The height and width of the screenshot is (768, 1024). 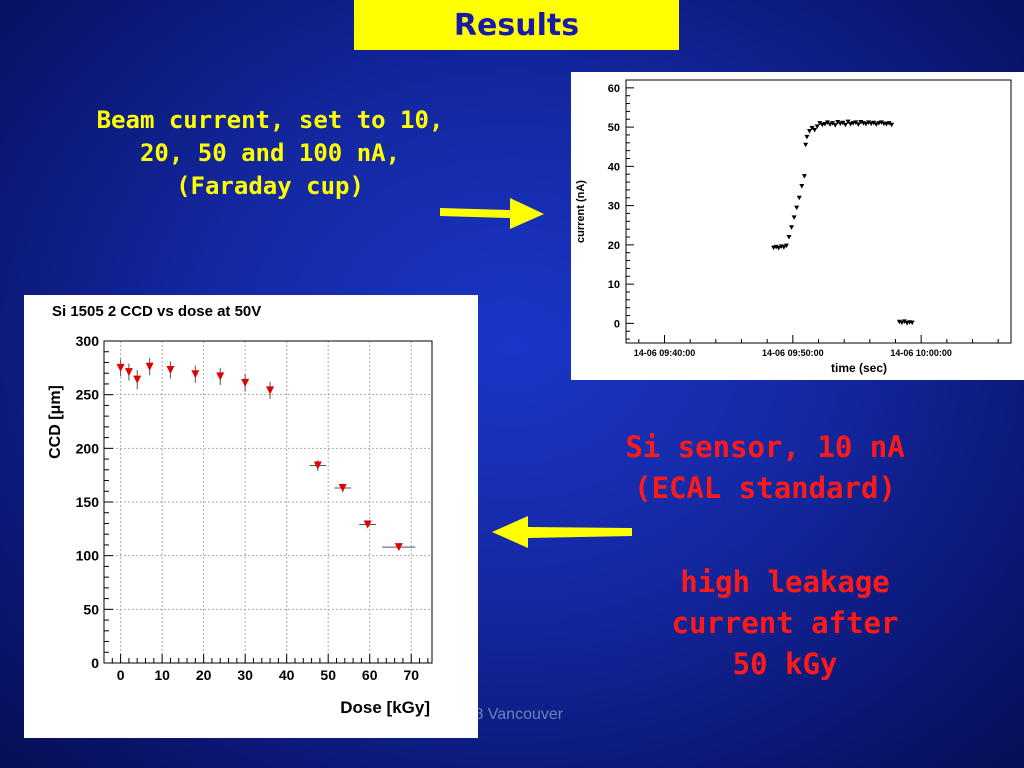 What do you see at coordinates (517, 714) in the screenshot?
I see `footer-text: /8 Vancouver` at bounding box center [517, 714].